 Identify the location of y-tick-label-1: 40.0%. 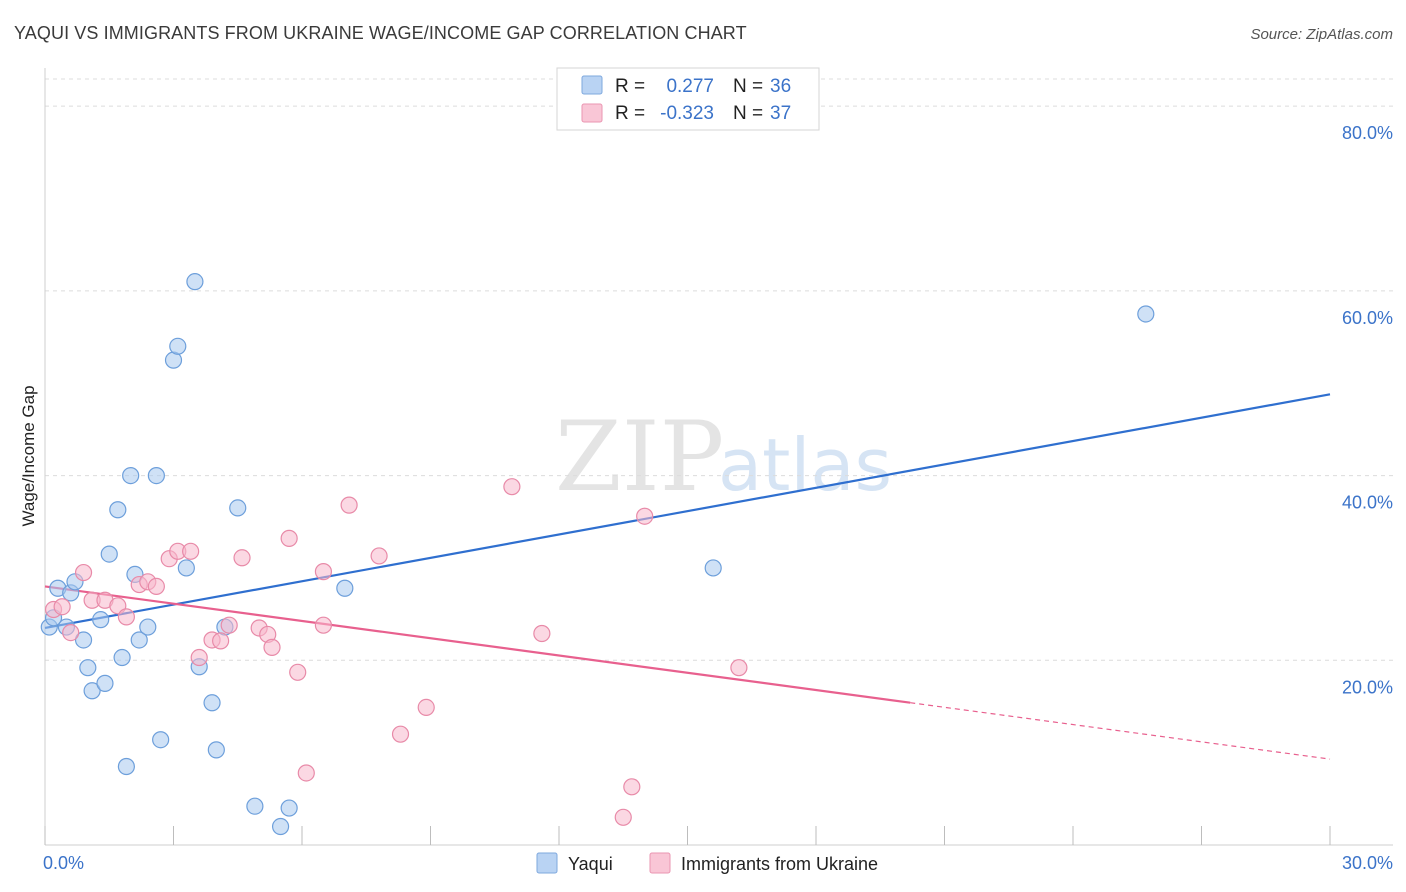
(1367, 503).